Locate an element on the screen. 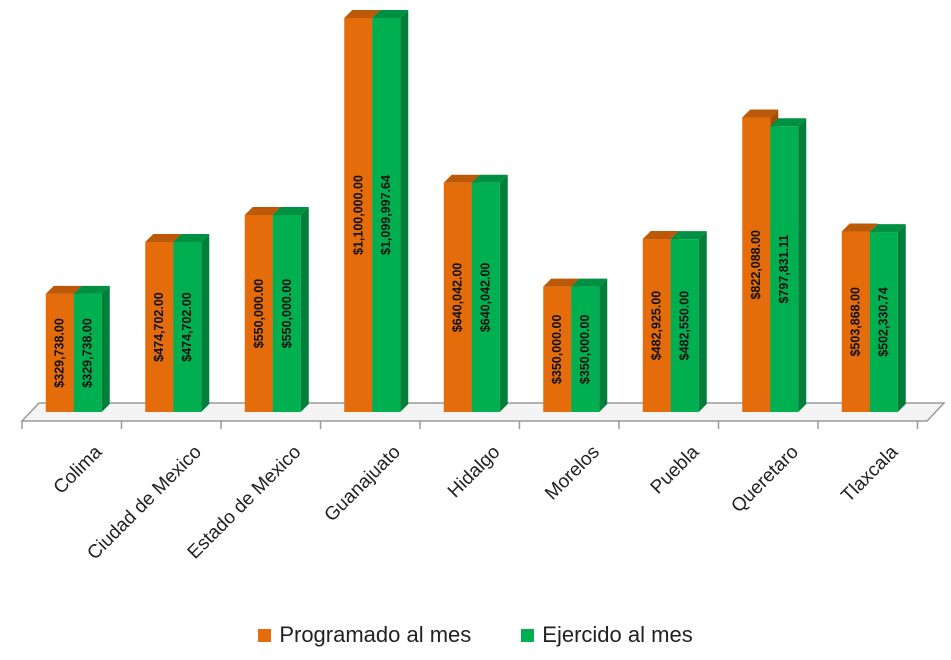  x-tick-label: Hidalgo is located at coordinates (474, 472).